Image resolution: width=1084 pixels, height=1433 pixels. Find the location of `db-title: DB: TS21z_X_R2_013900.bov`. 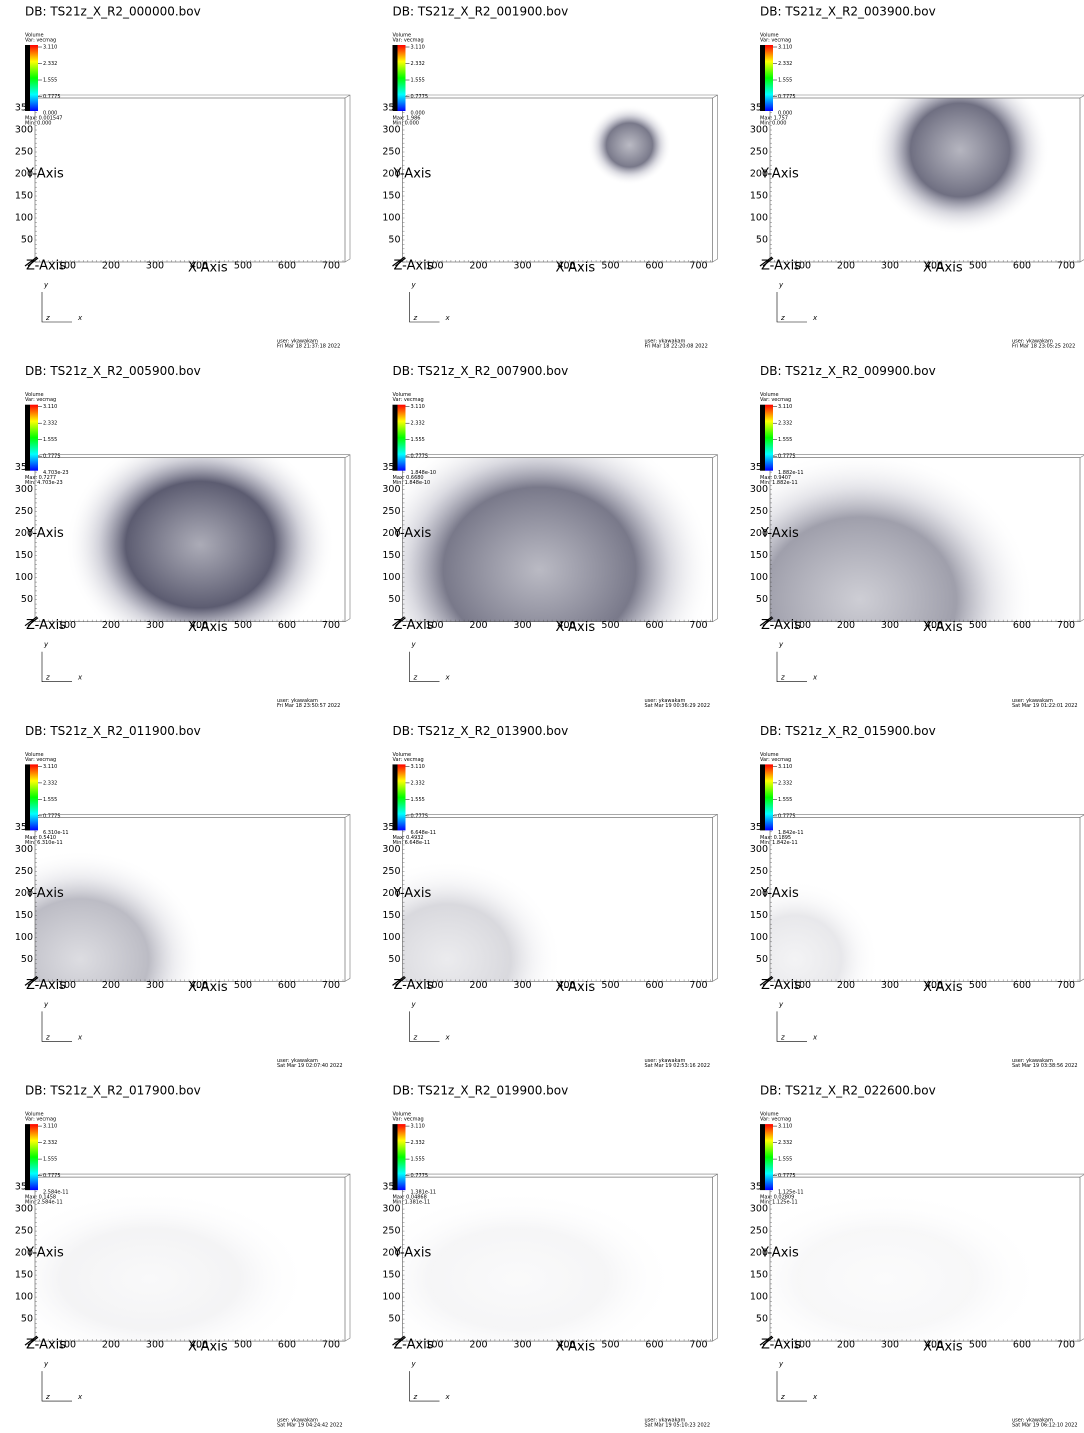

db-title: DB: TS21z_X_R2_013900.bov is located at coordinates (481, 731).